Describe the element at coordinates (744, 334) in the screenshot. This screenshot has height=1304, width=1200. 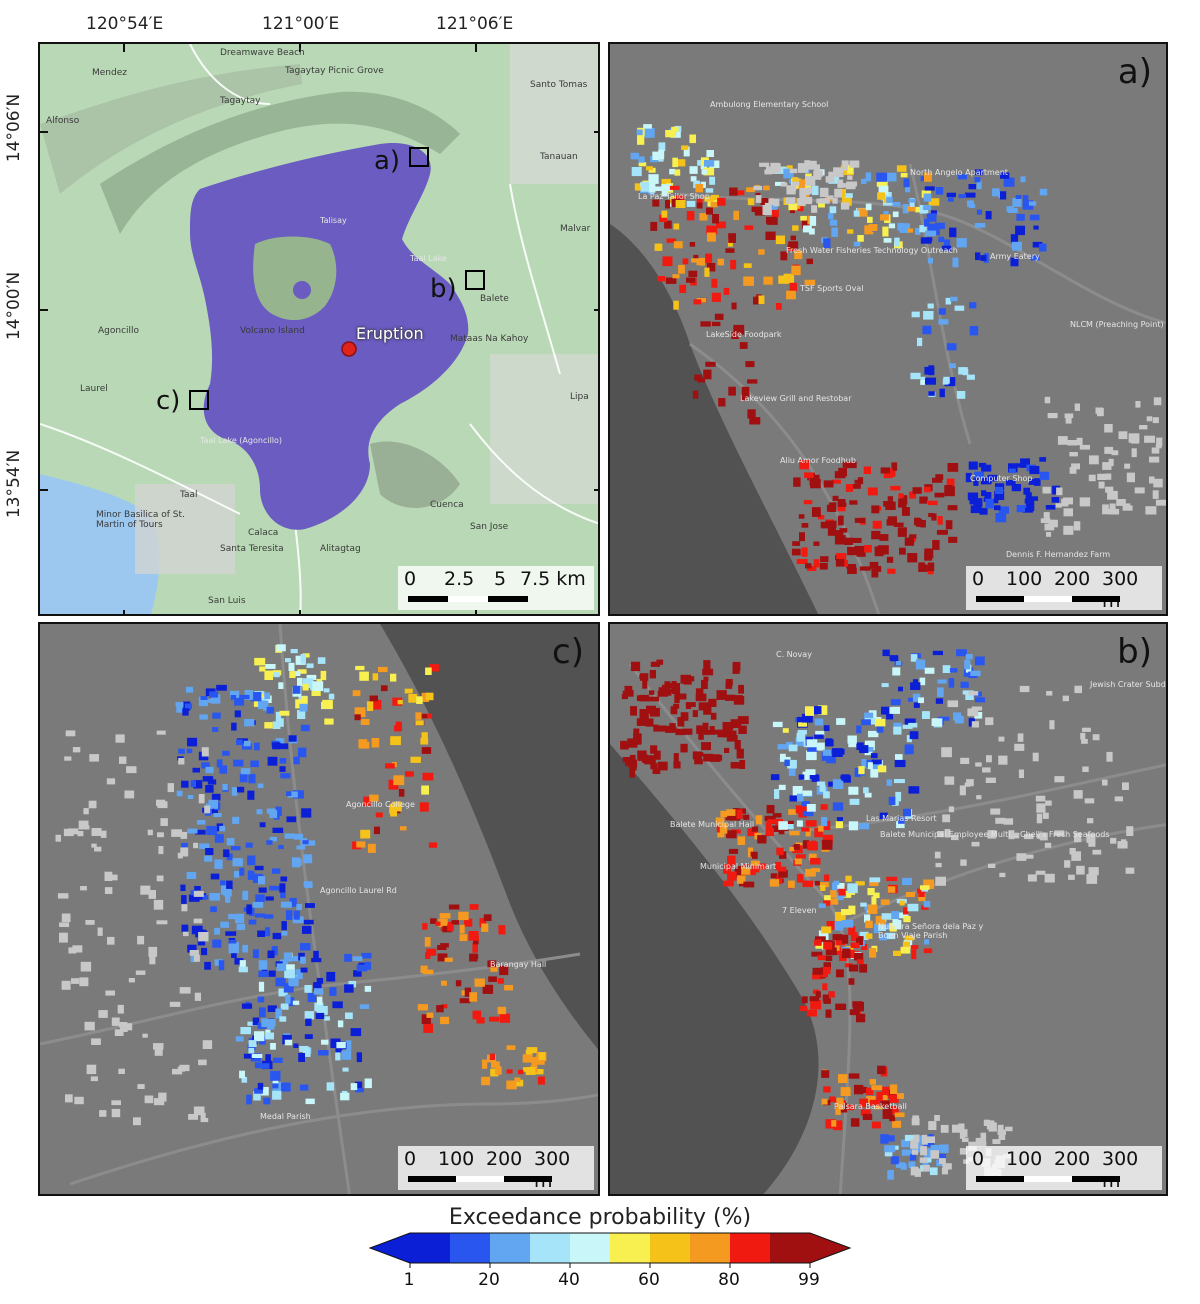
I see `place-label: LakeSide Foodpark` at that location.